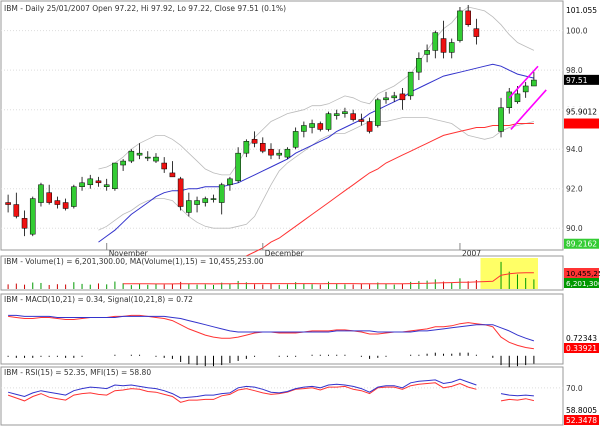 The width and height of the screenshot is (600, 431). I want to click on rsi-lines, so click(271, 390).